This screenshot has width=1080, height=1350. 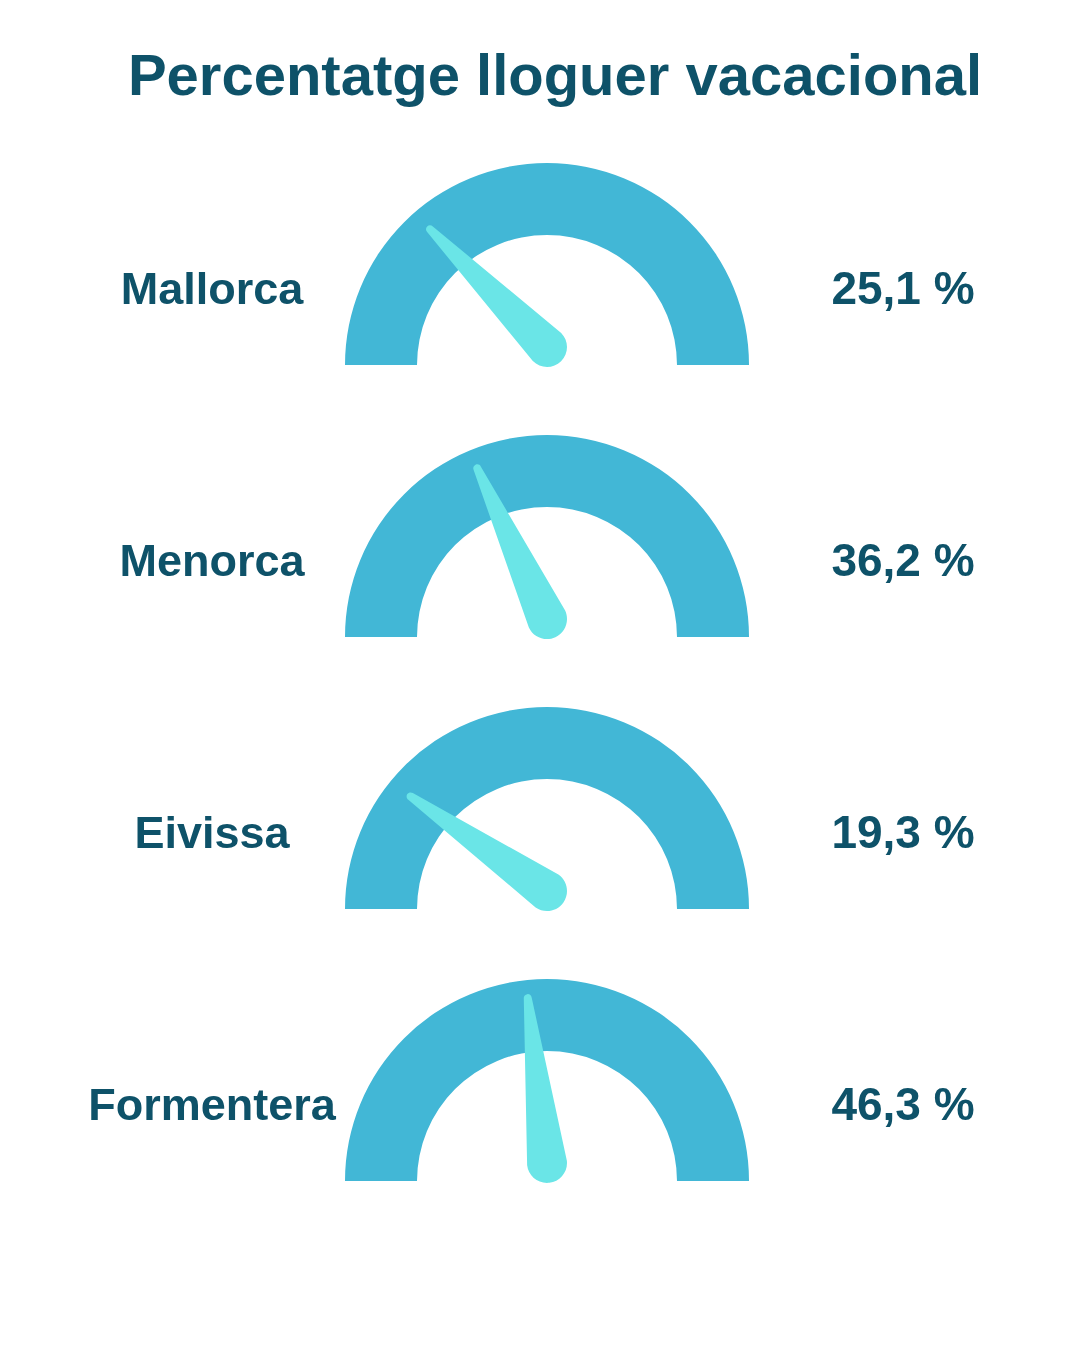 I want to click on data-label: 19,3 %, so click(x=903, y=832).